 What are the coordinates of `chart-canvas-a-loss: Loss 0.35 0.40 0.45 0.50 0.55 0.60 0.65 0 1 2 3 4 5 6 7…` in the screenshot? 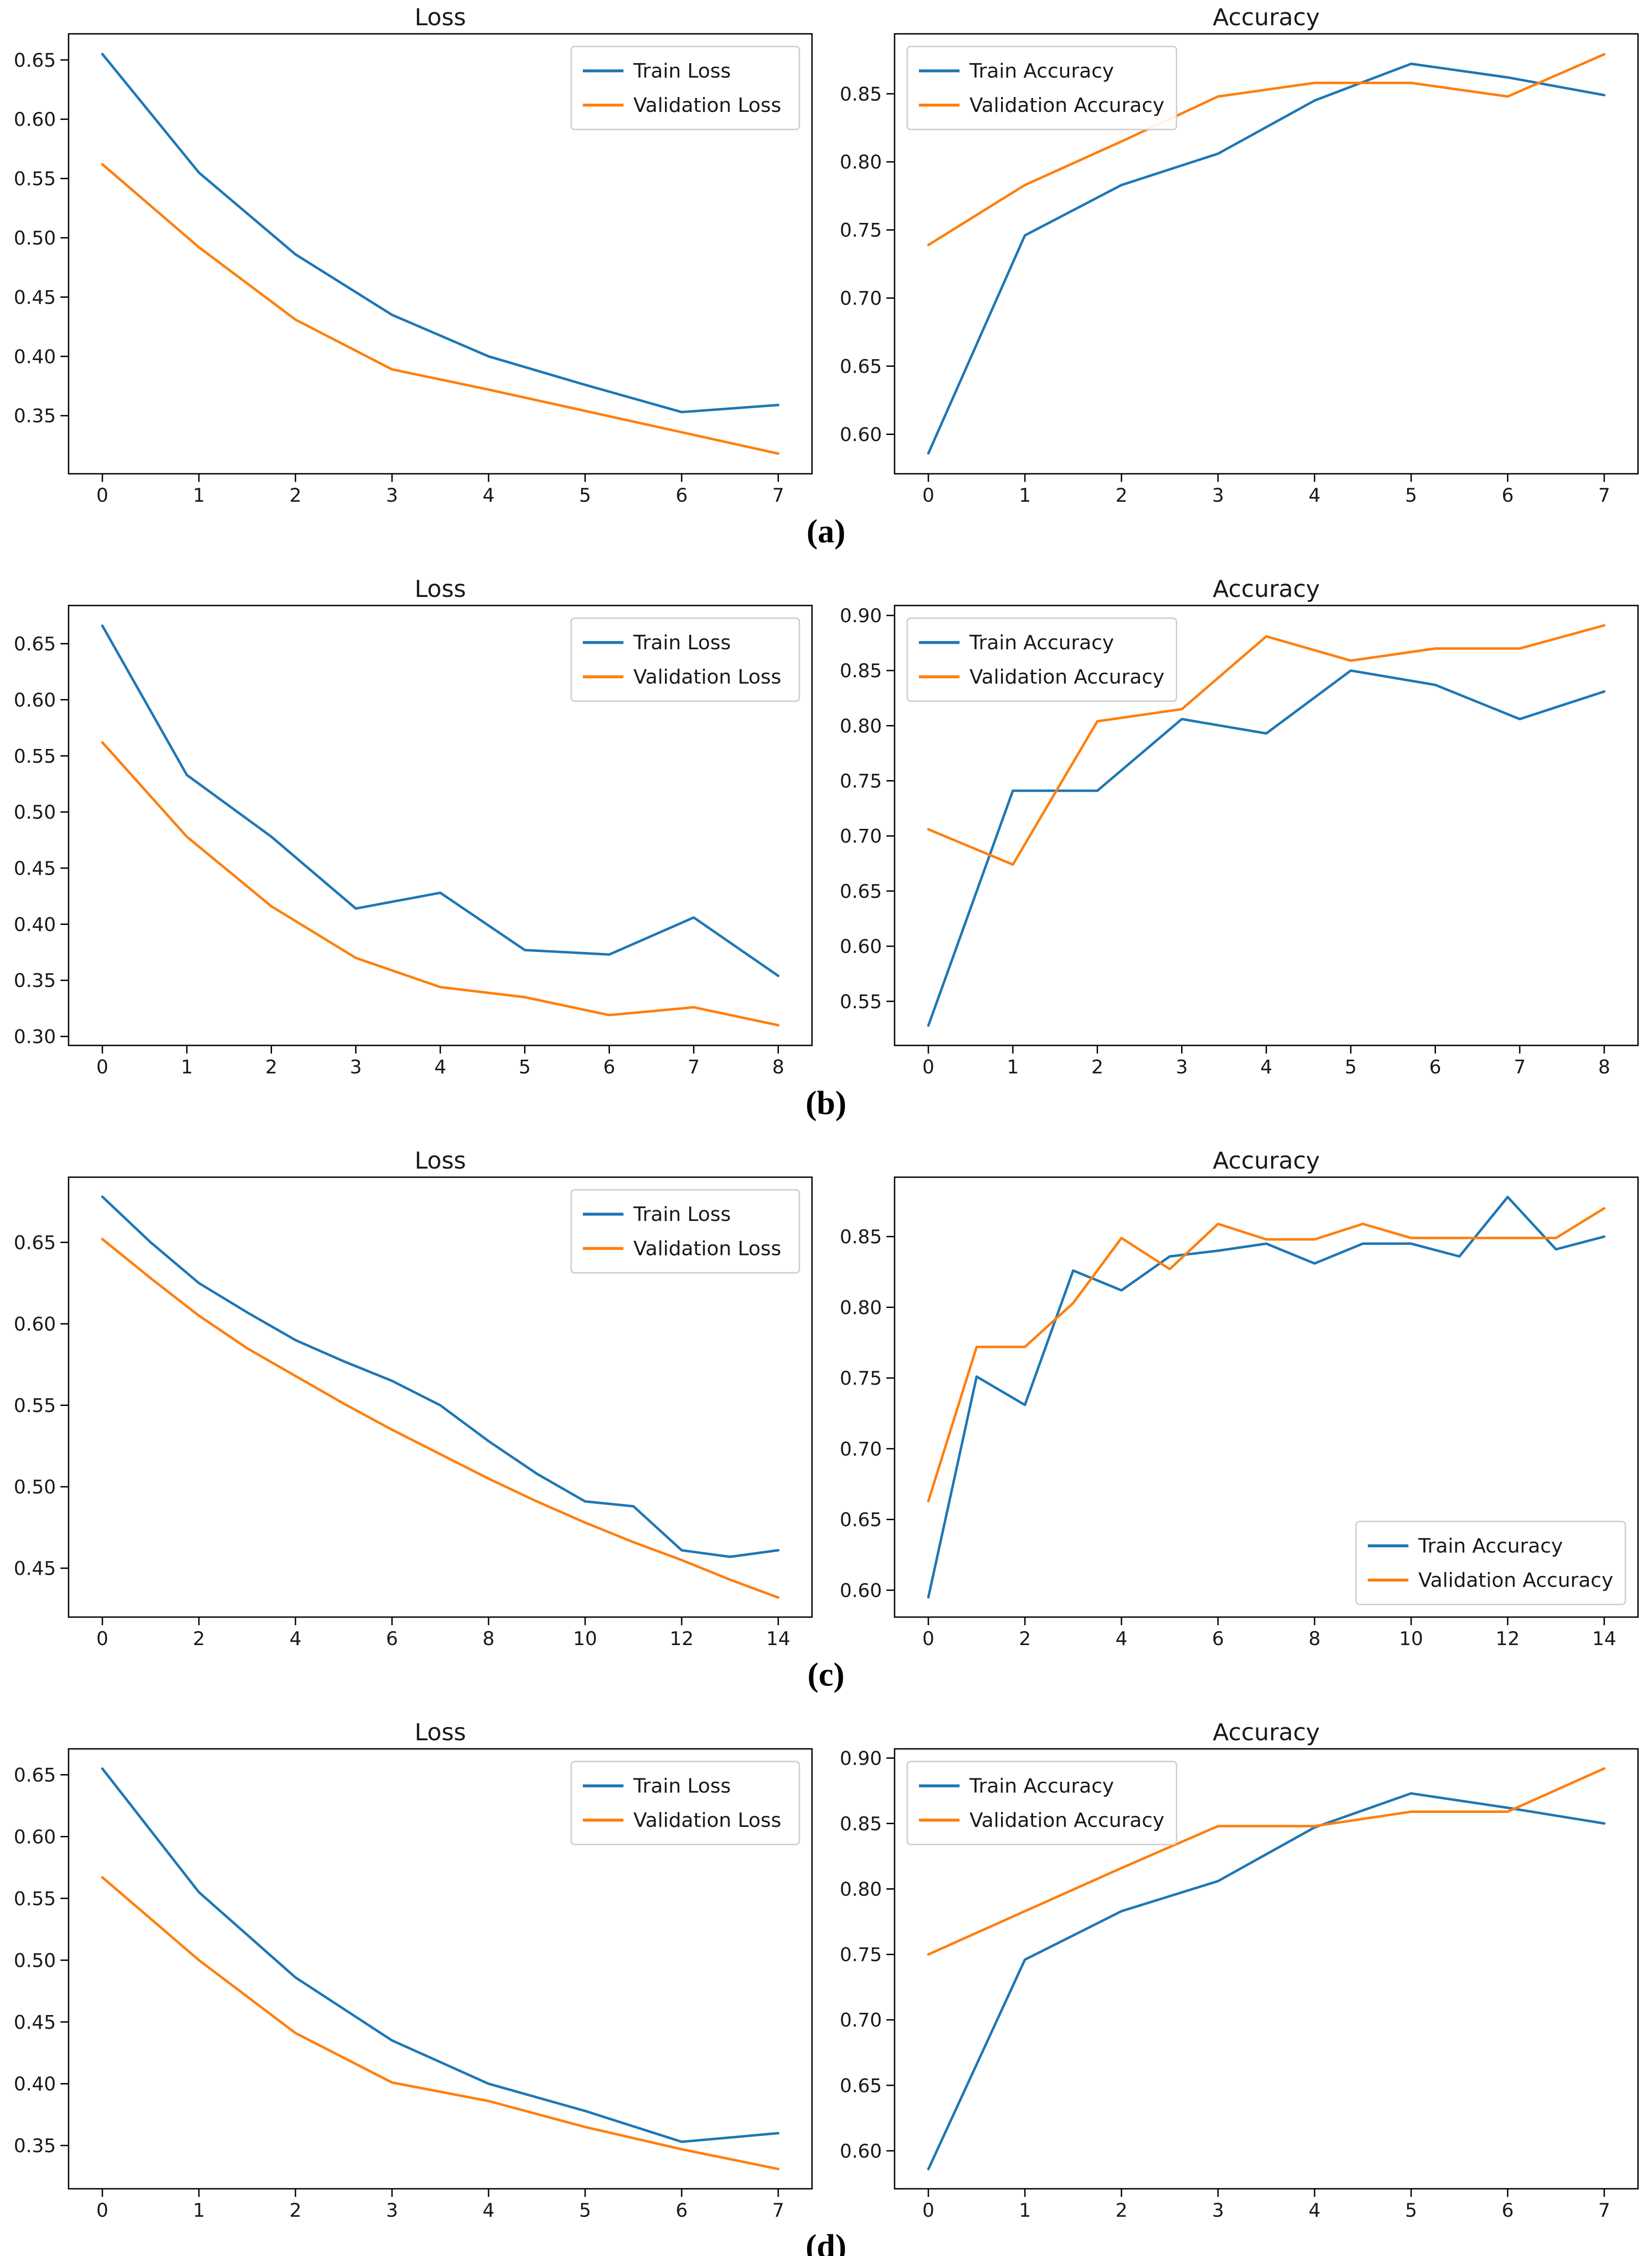 It's located at (413, 255).